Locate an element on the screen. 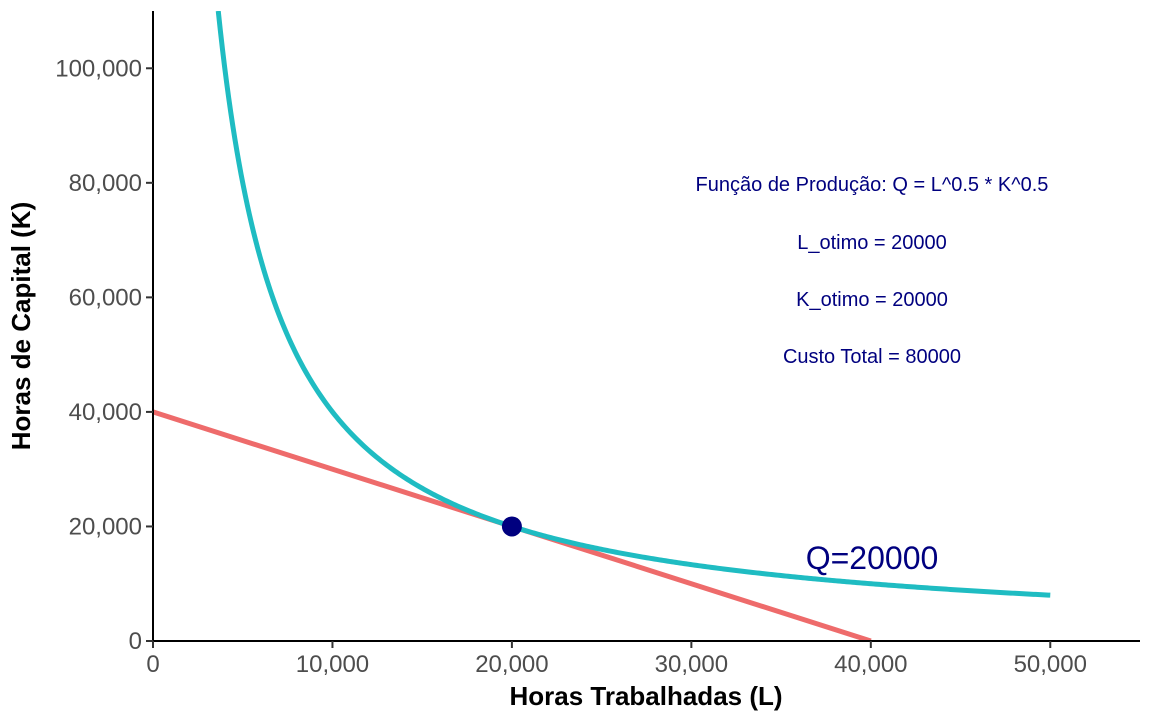 The image size is (1152, 720). optimal-point is located at coordinates (511, 526).